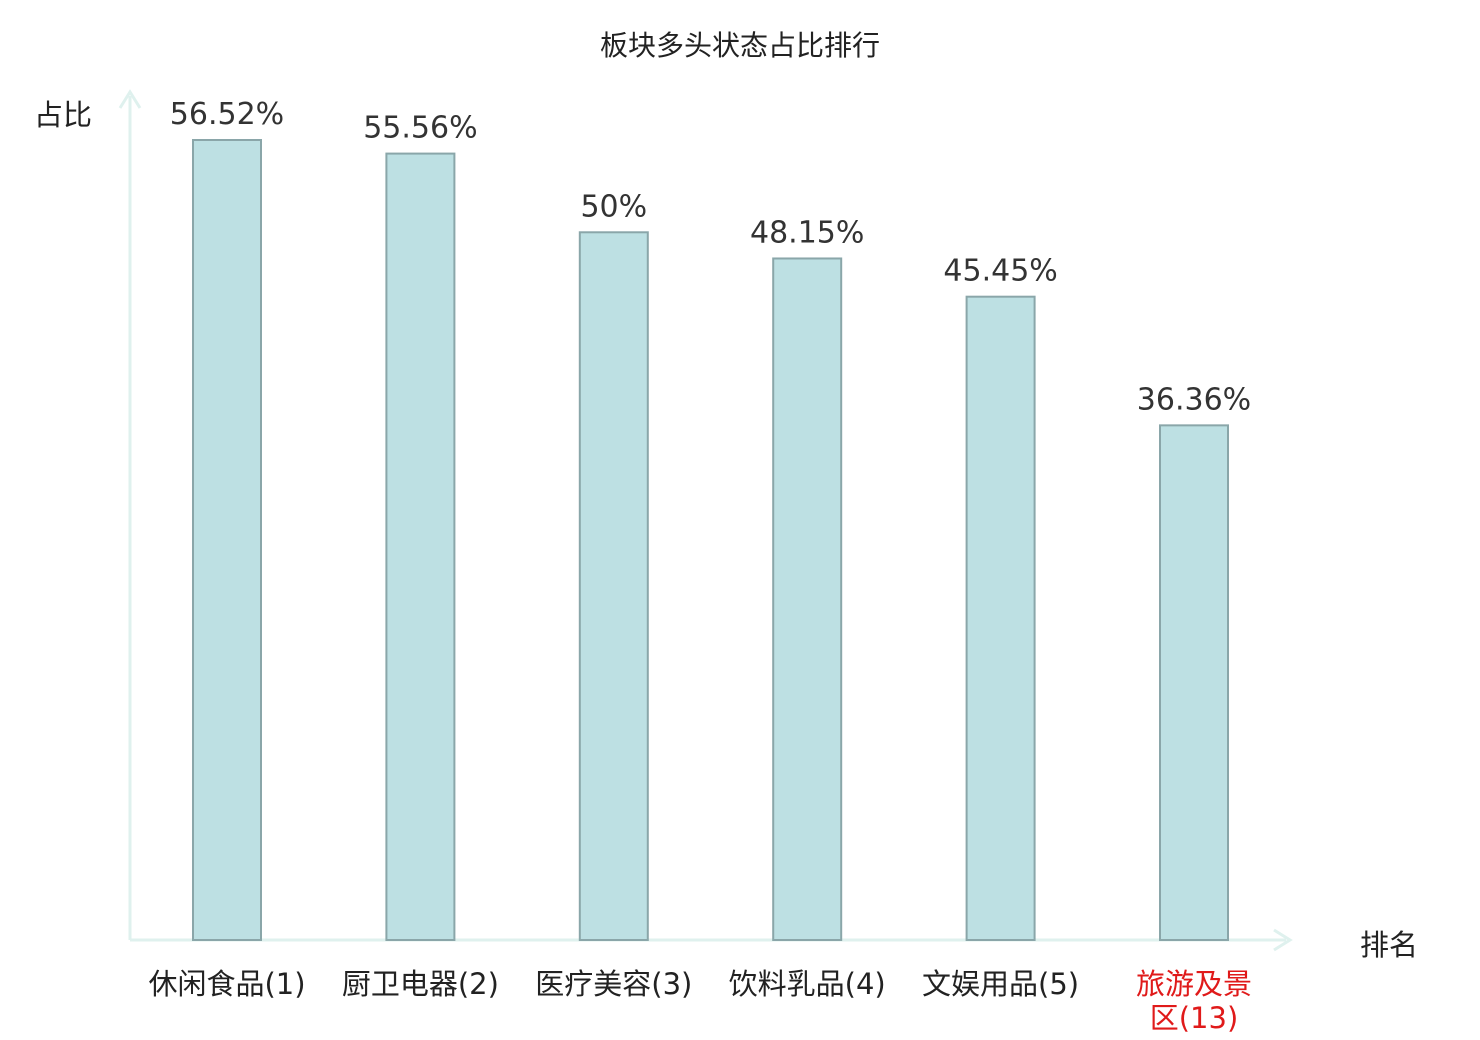  Describe the element at coordinates (1283, 940) in the screenshot. I see `x-axis-arrow` at that location.